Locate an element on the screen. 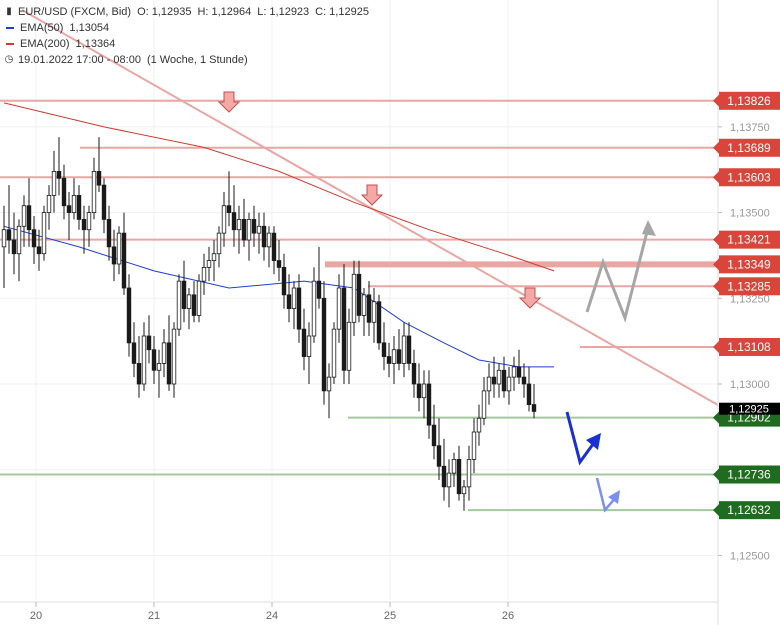 This screenshot has height=625, width=780. high-value: 1,12964 is located at coordinates (231, 12).